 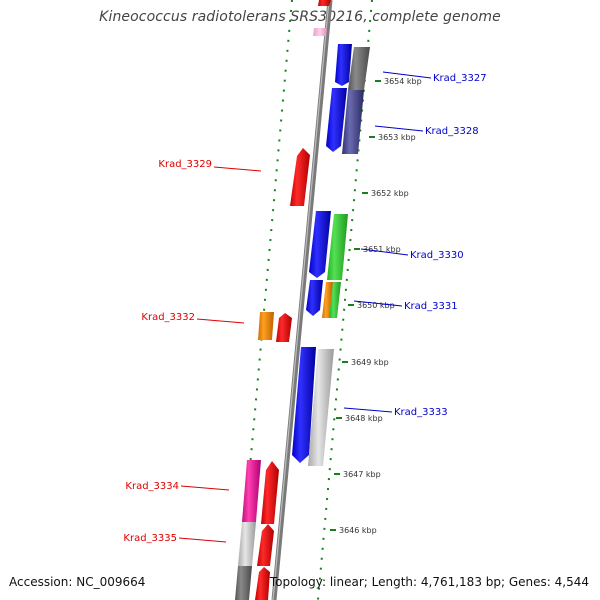 What do you see at coordinates (370, 362) in the screenshot?
I see `scale-tick-label: 3649 kbp` at bounding box center [370, 362].